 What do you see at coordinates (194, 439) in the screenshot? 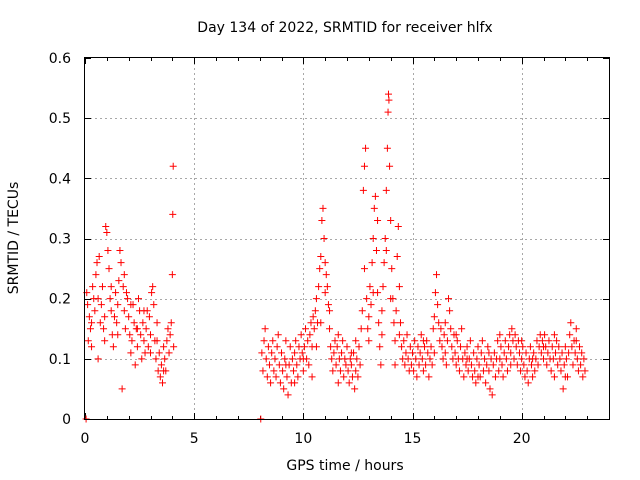
I see `x-tick-label: 5` at bounding box center [194, 439].